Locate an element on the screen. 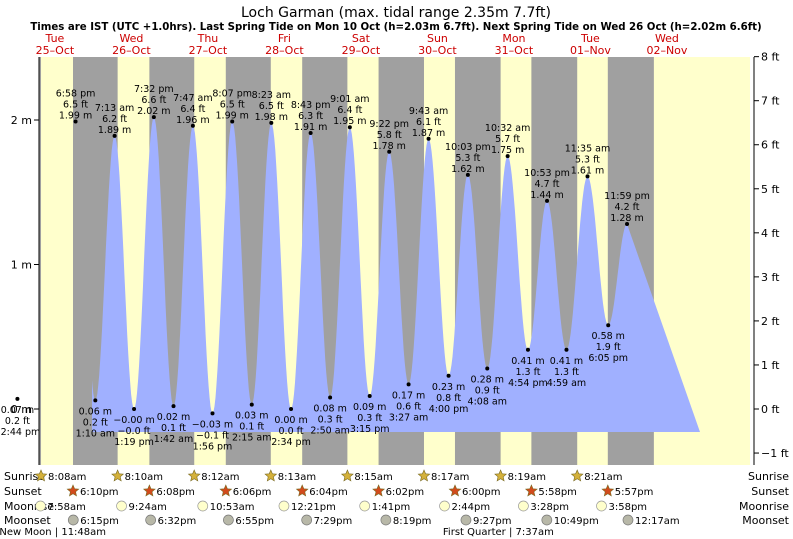  tide-label: 1:19 pm is located at coordinates (134, 442).